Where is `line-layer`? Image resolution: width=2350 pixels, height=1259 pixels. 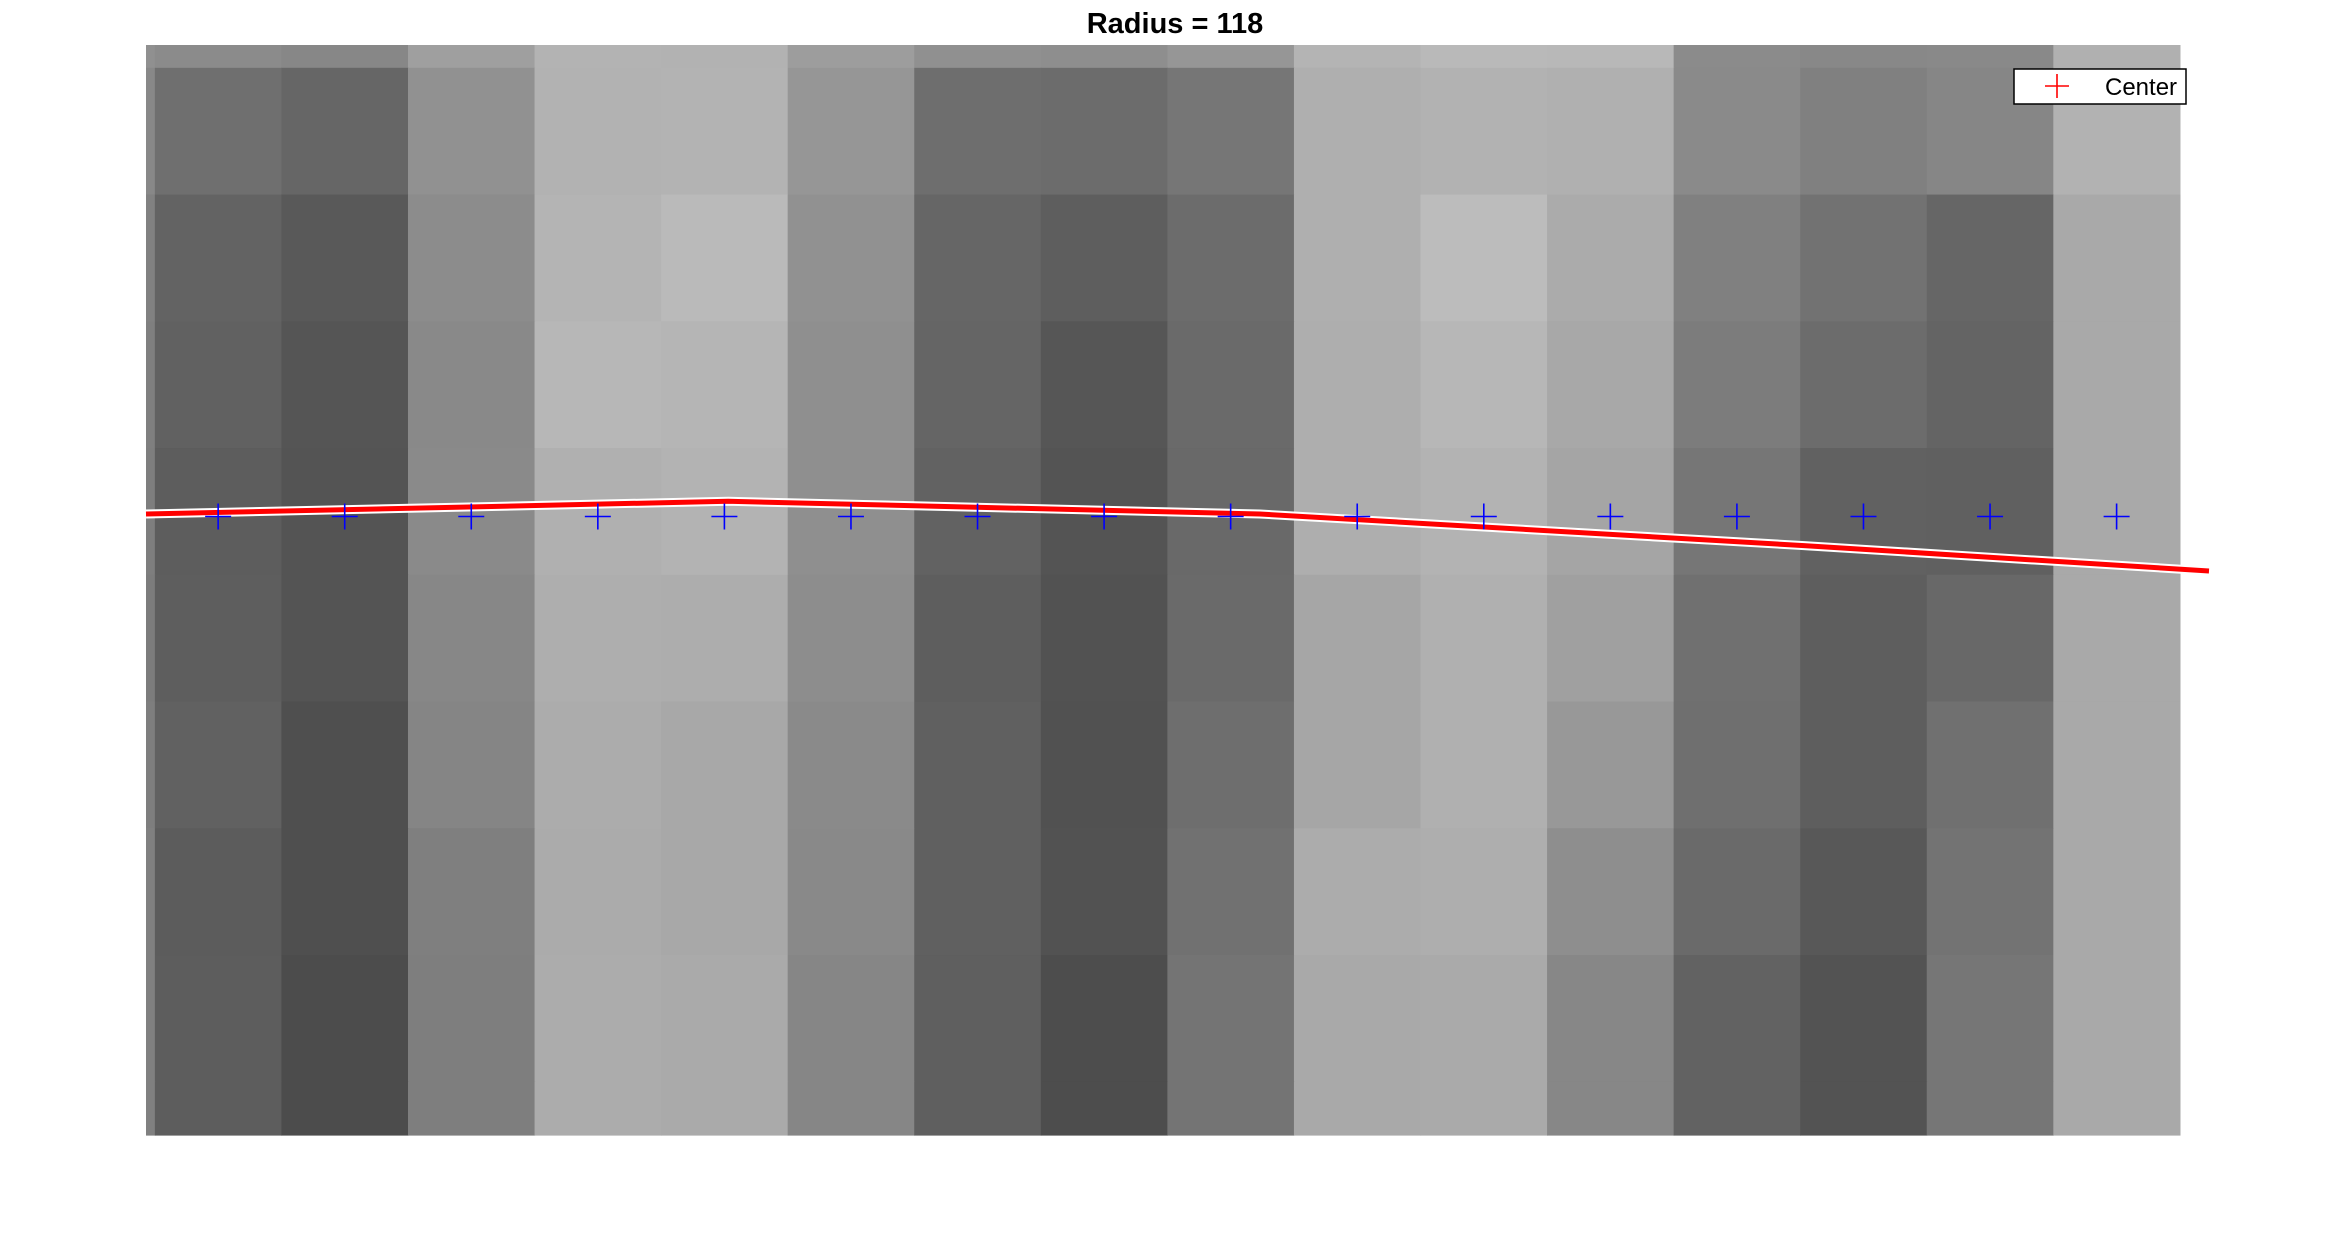 line-layer is located at coordinates (1177, 536).